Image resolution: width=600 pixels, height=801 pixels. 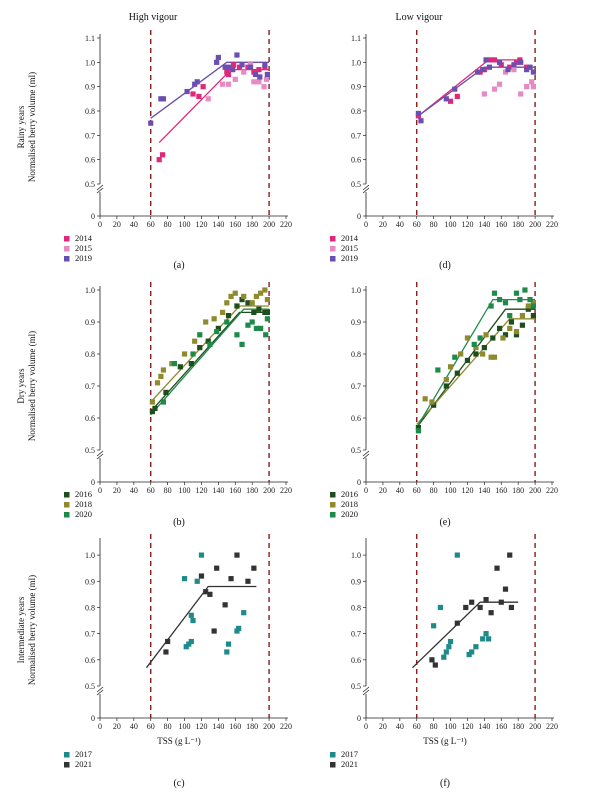 I want to click on x-tick-label: 140, so click(x=218, y=490).